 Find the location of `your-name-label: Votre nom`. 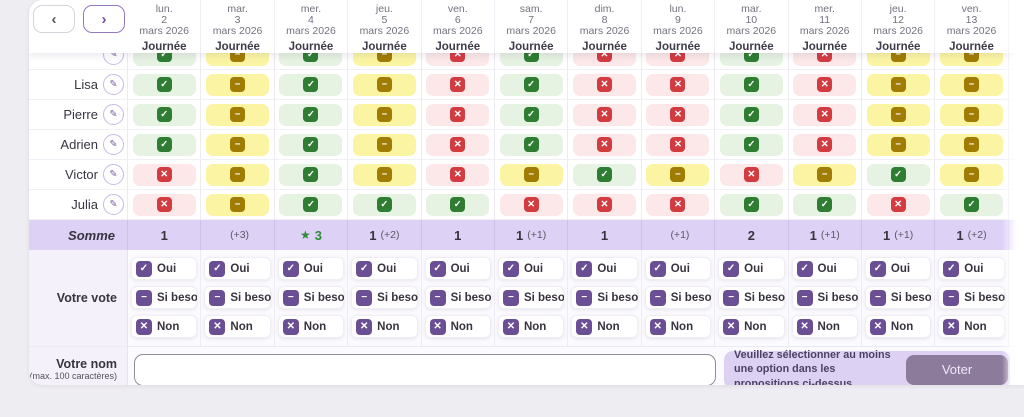

your-name-label: Votre nom is located at coordinates (86, 363).